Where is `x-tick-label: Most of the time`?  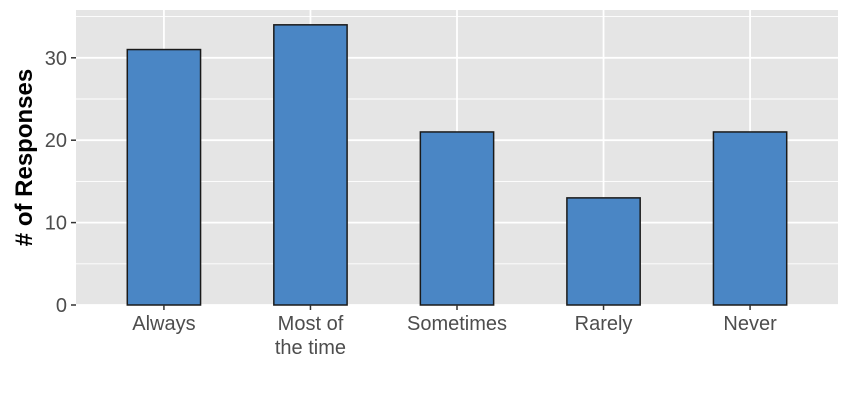 x-tick-label: Most of the time is located at coordinates (310, 336).